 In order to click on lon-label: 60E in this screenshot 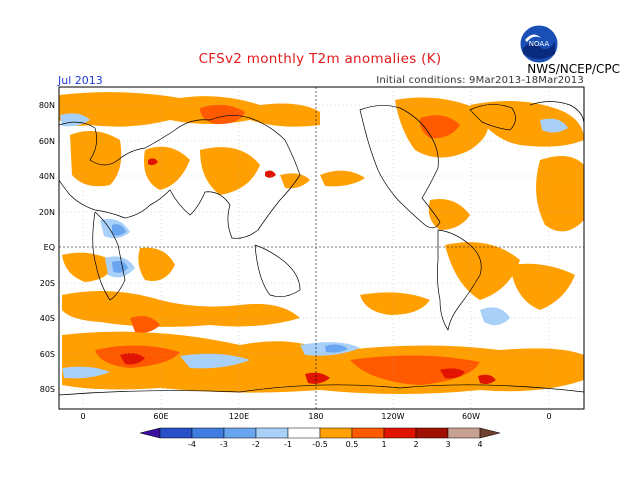, I will do `click(160, 416)`.